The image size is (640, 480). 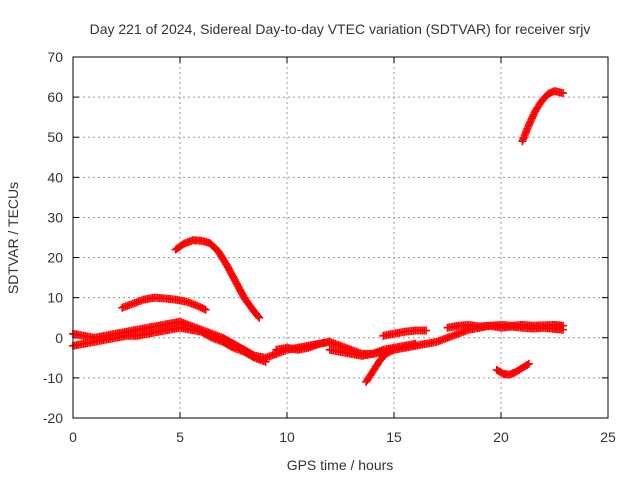 What do you see at coordinates (55, 217) in the screenshot?
I see `y-tick-label: 30` at bounding box center [55, 217].